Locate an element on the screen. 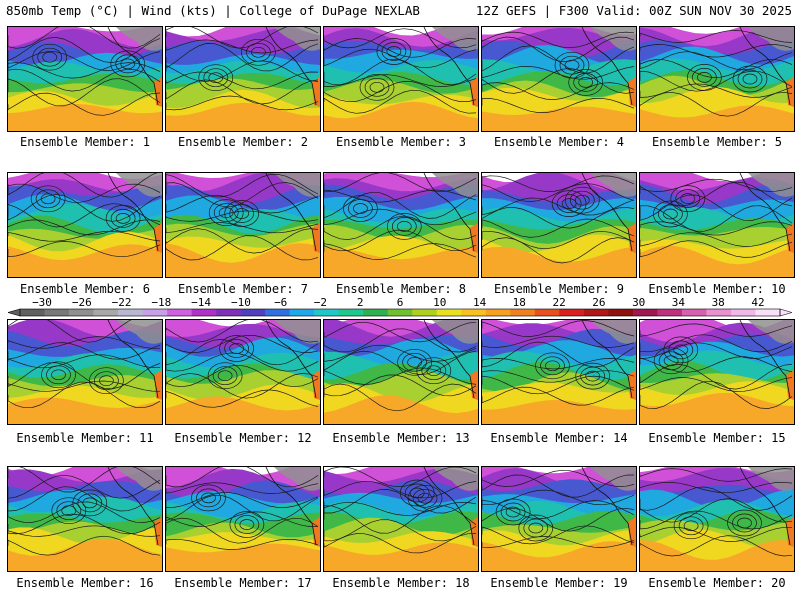 This screenshot has width=800, height=600. colorbar-tick-label: 22 is located at coordinates (558, 303).